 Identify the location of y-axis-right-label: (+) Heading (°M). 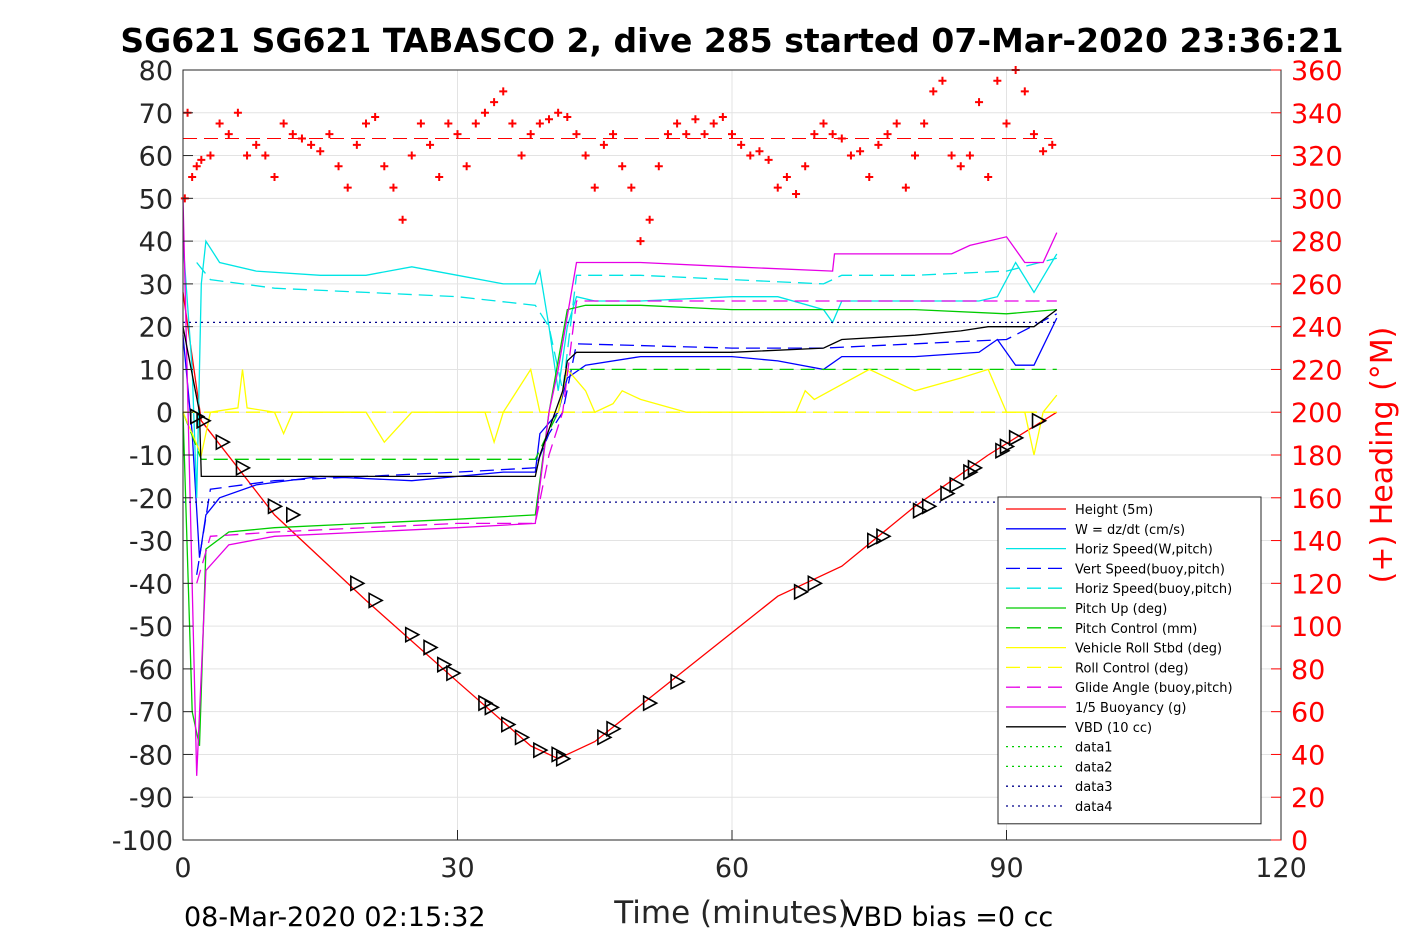
(1382, 455).